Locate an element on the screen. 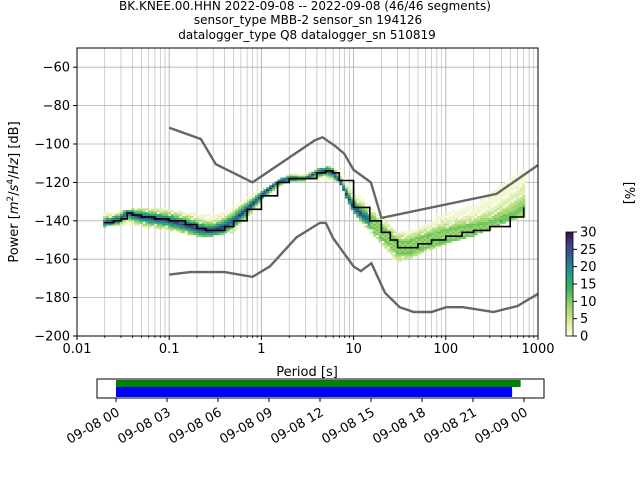 Image resolution: width=640 pixels, height=480 pixels. timeline-bar-data is located at coordinates (314, 392).